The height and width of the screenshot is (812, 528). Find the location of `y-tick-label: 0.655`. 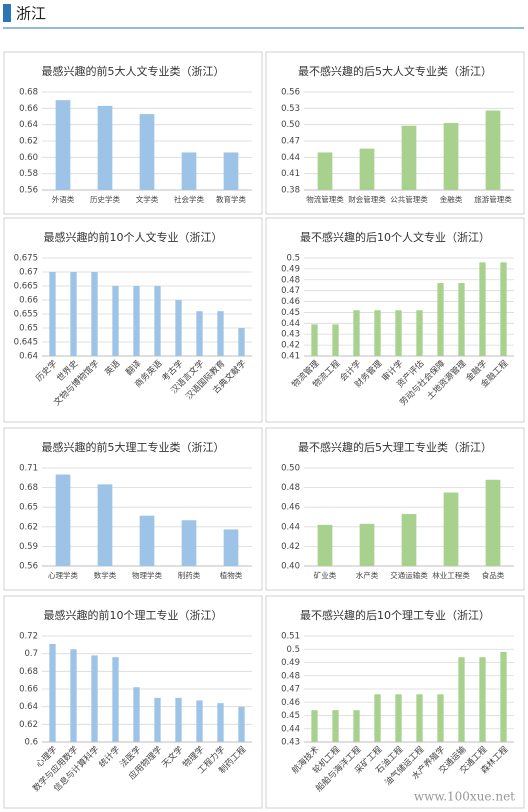

y-tick-label: 0.655 is located at coordinates (26, 315).